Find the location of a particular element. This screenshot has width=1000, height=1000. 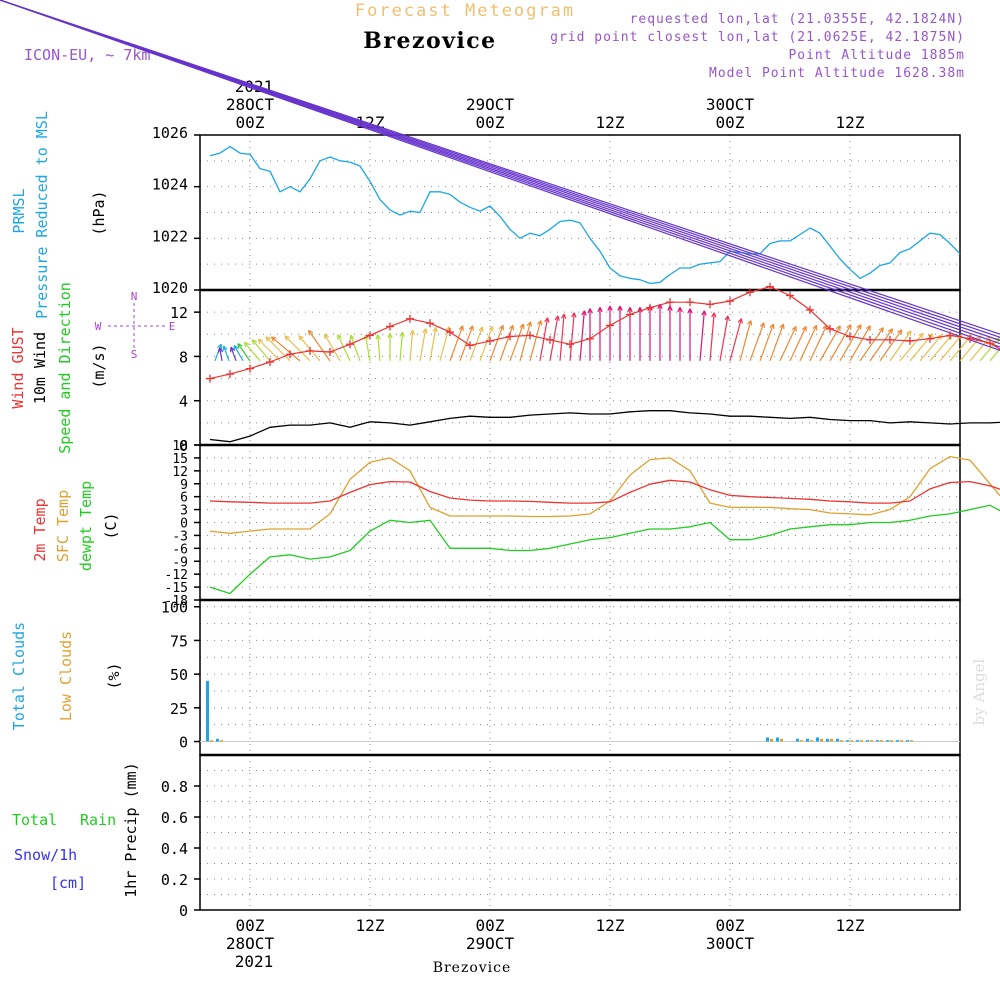

bottom-day-label: 28OCT is located at coordinates (250, 943).